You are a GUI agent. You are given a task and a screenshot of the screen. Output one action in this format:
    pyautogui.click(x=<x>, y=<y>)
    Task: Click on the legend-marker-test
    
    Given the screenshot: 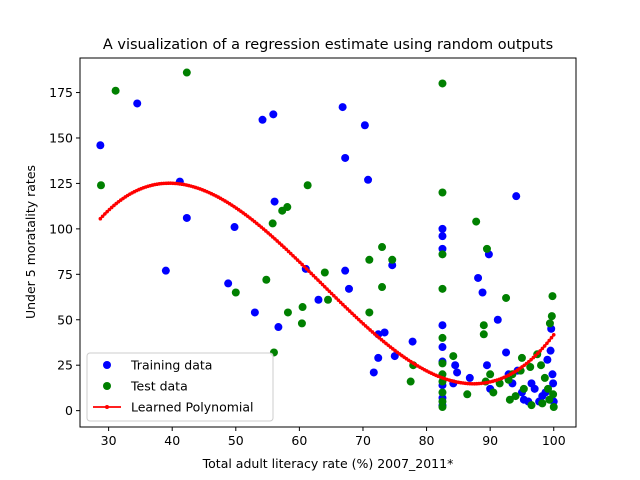 What is the action you would take?
    pyautogui.click(x=107, y=386)
    